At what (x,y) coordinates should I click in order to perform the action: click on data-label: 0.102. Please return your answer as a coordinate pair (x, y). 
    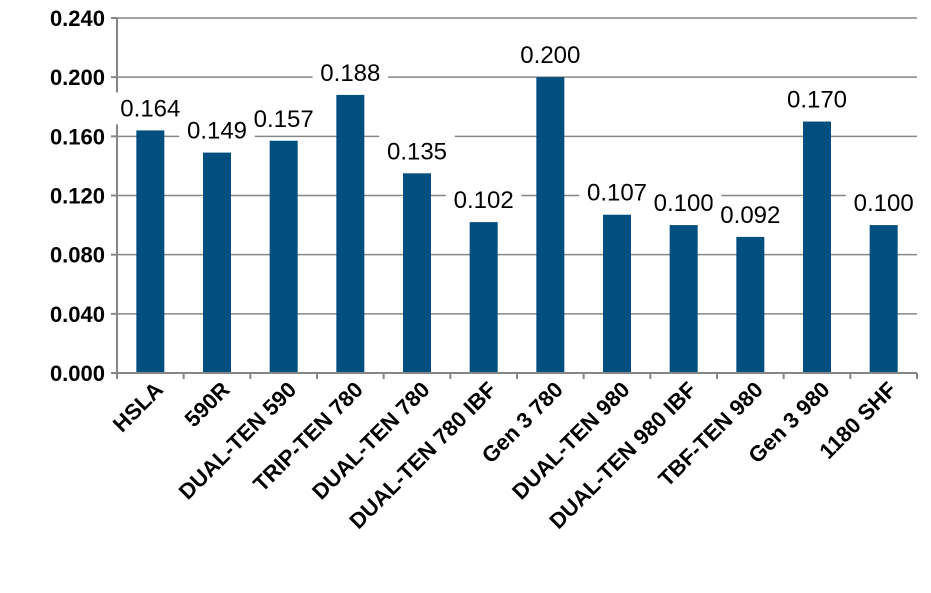
    Looking at the image, I should click on (484, 200).